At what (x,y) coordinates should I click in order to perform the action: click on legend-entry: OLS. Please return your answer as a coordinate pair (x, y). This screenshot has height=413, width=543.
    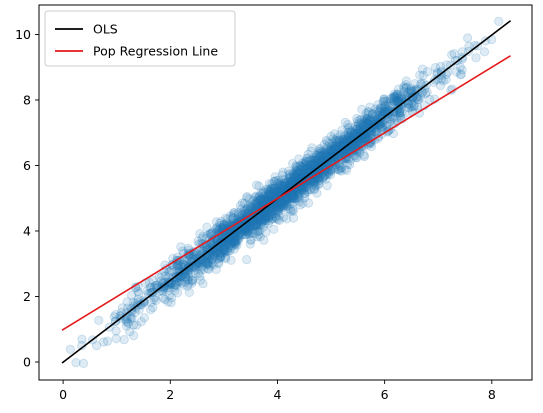
    Looking at the image, I should click on (105, 29).